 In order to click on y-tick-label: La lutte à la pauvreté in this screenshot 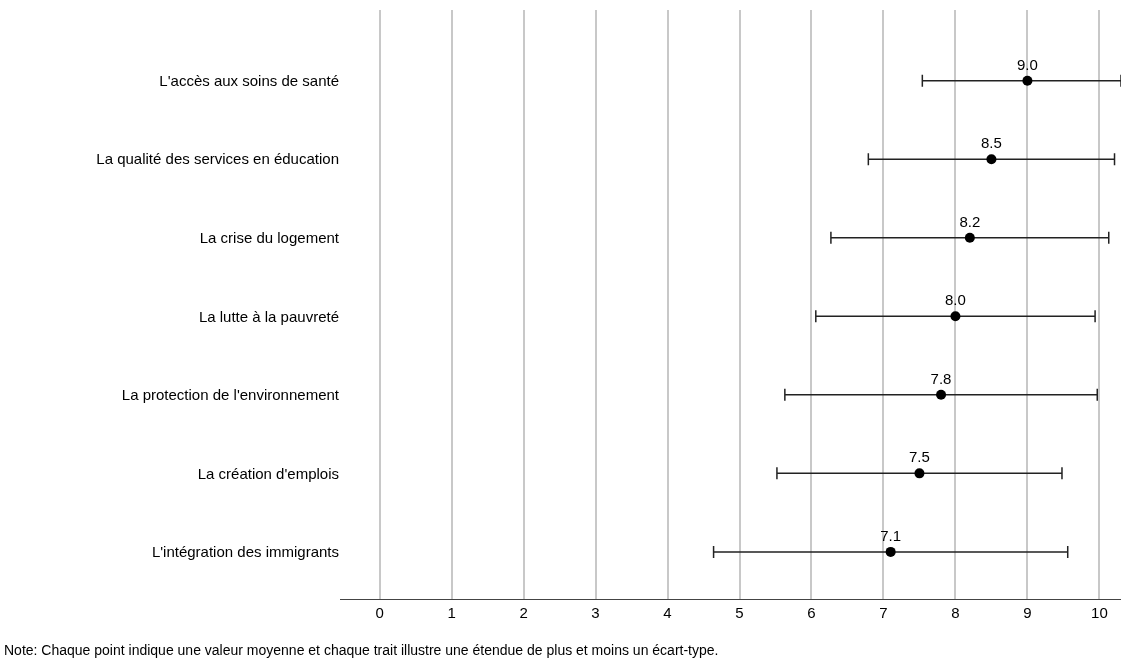, I will do `click(268, 316)`.